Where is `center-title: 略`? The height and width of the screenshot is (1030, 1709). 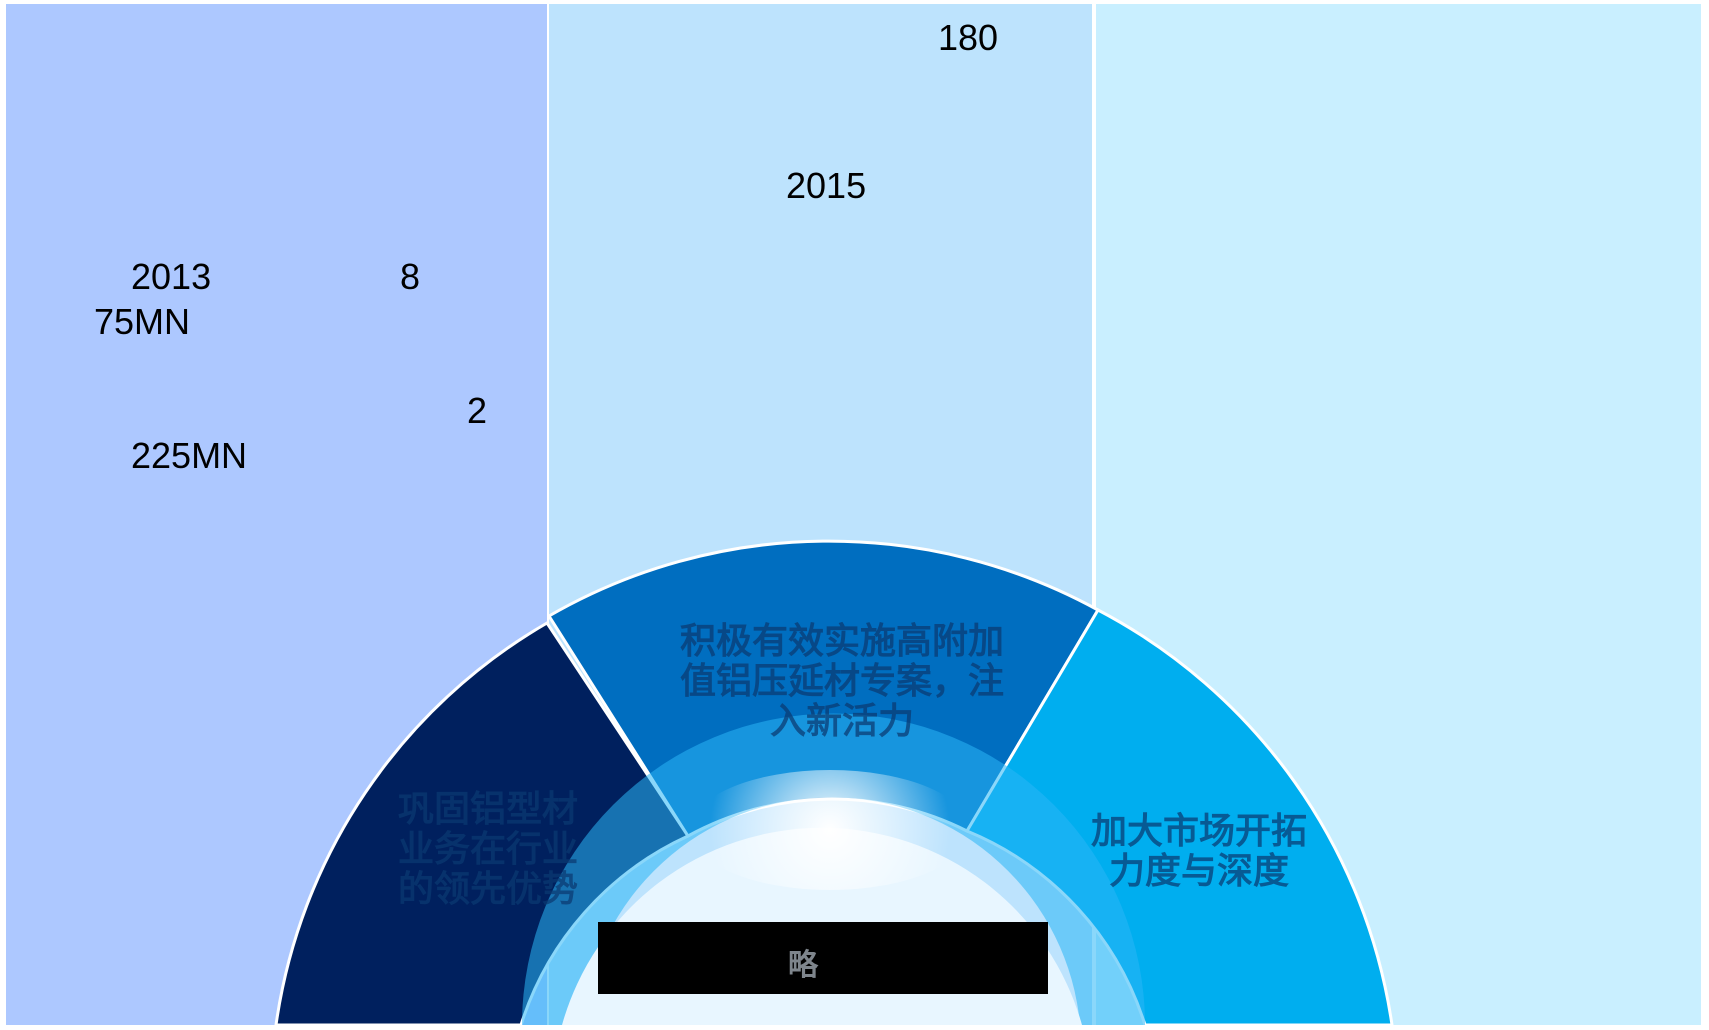 center-title: 略 is located at coordinates (803, 965).